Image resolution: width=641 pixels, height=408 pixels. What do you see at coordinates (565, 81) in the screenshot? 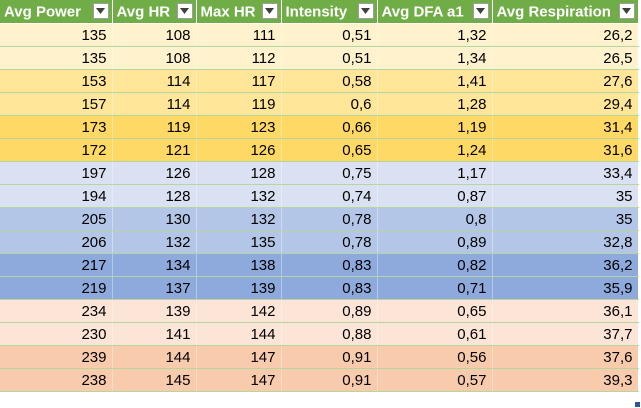
I see `table-cell: 27,6` at bounding box center [565, 81].